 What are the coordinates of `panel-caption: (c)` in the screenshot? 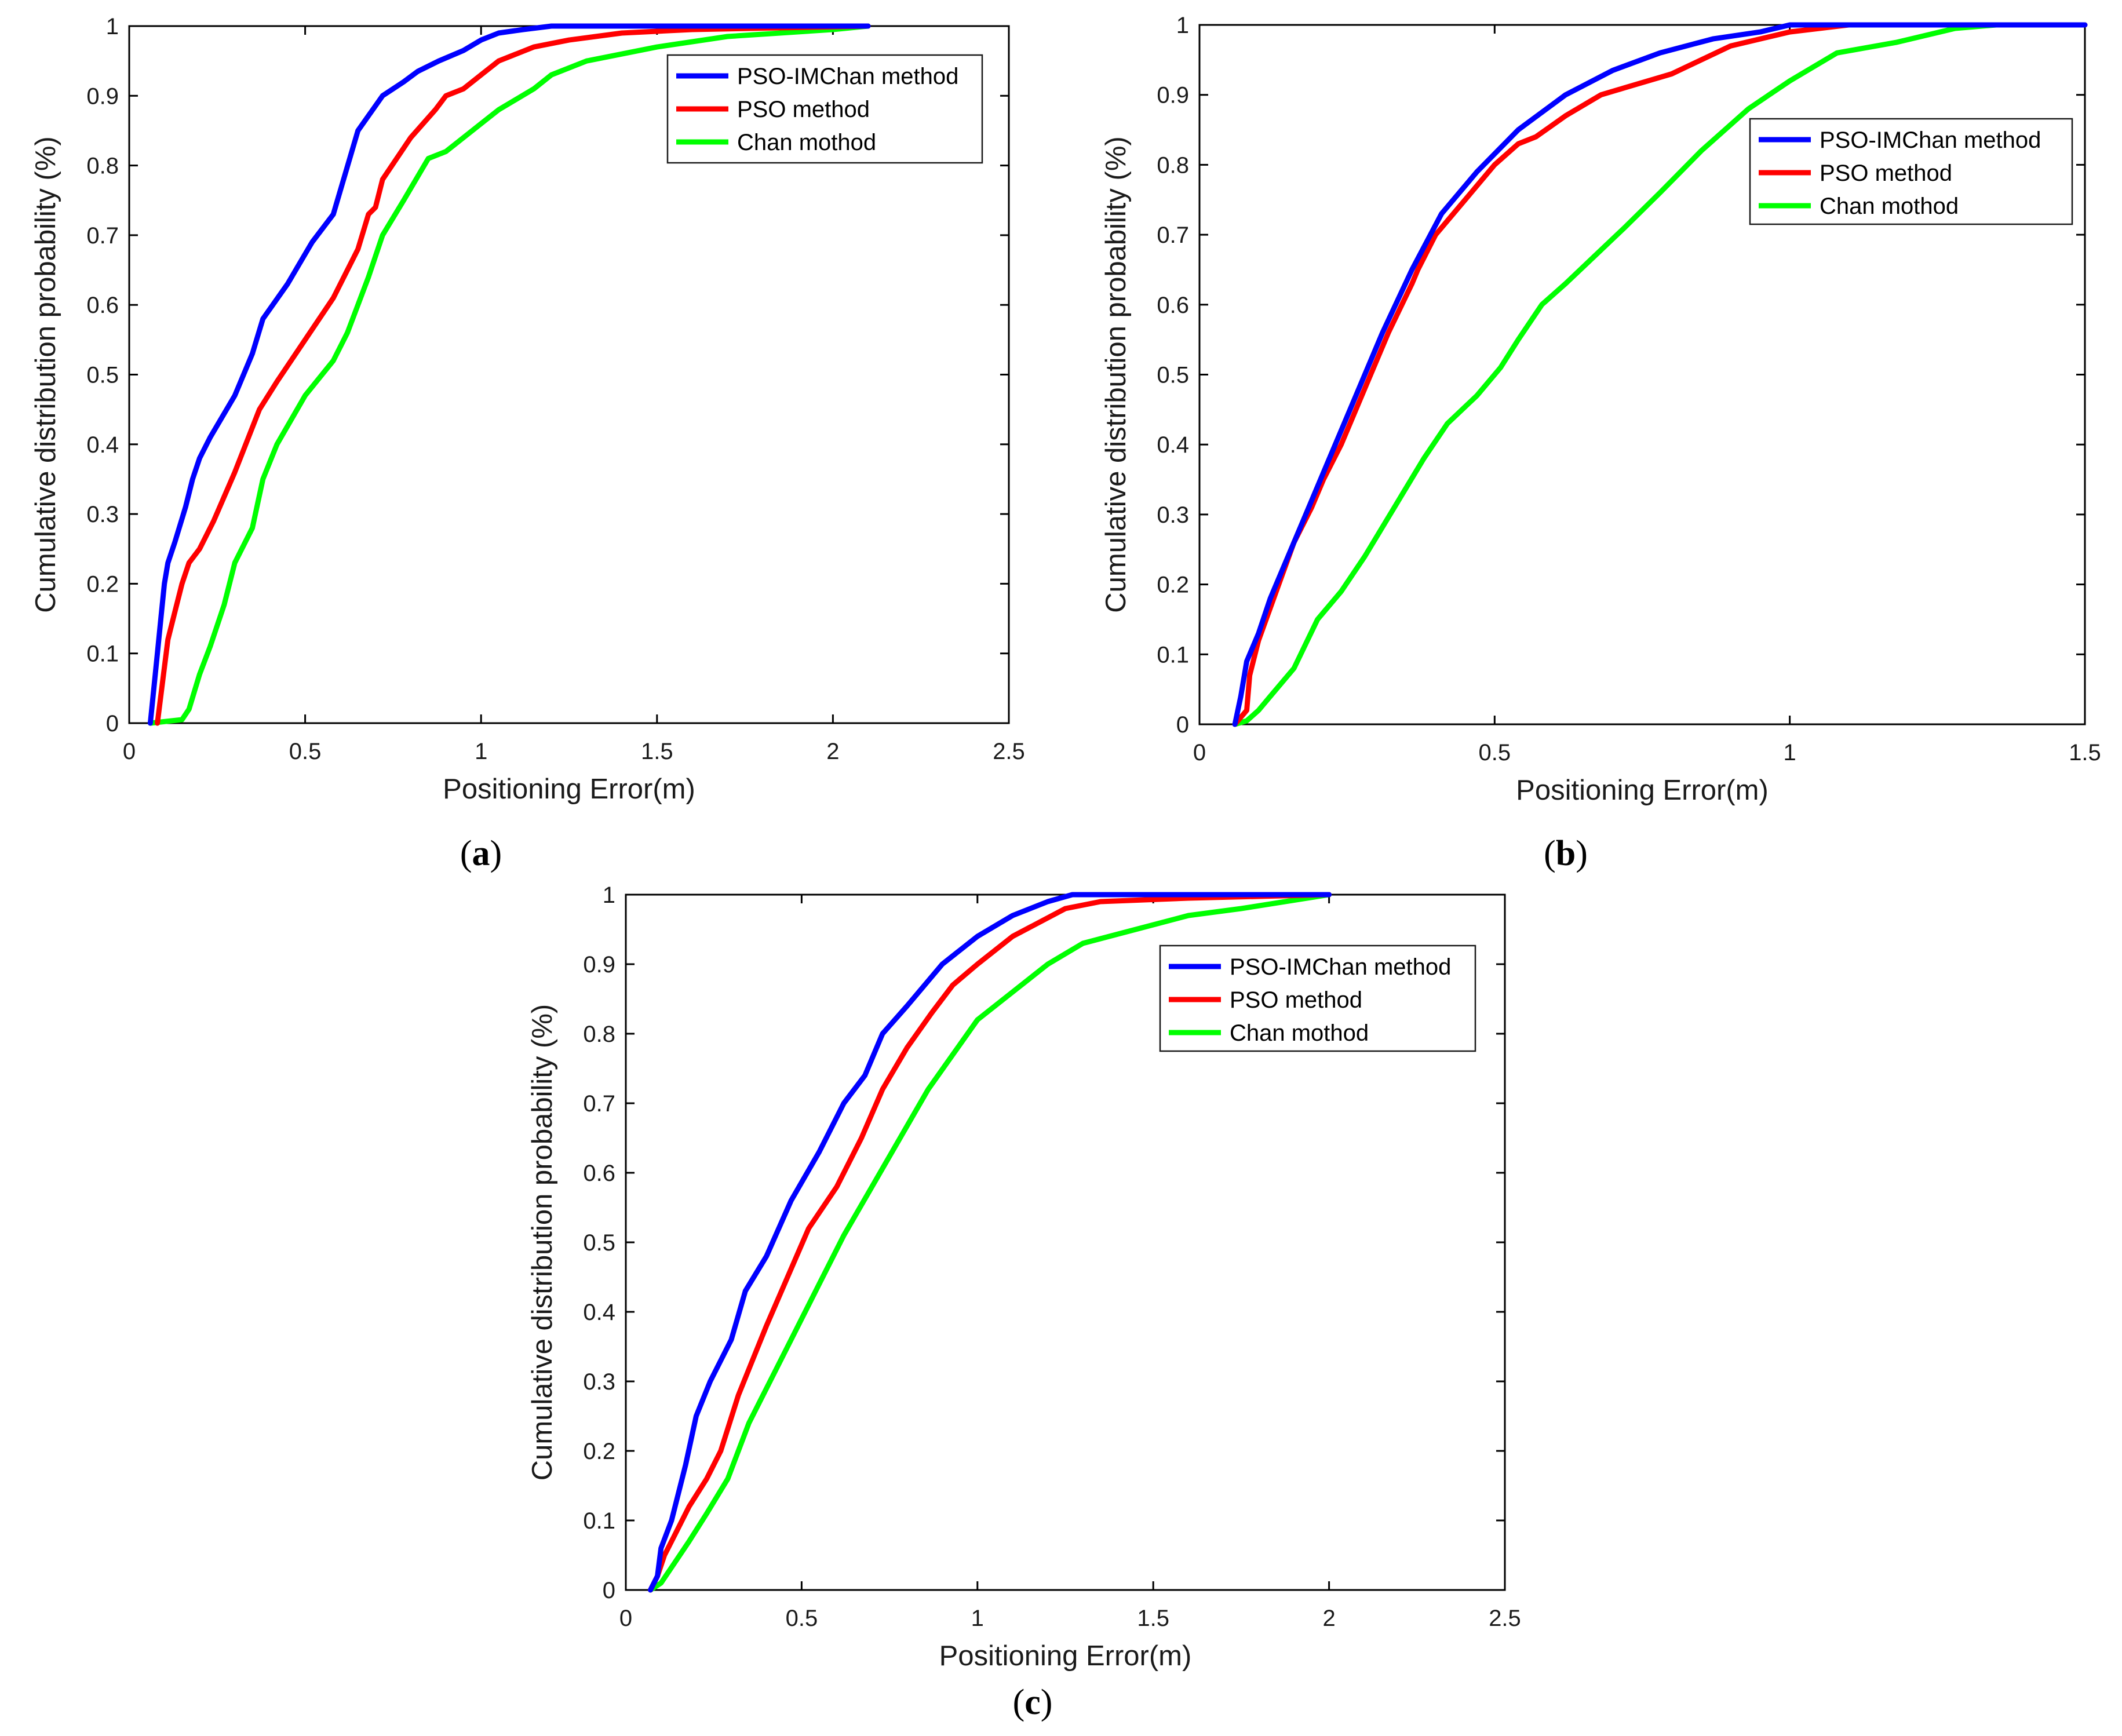 It's located at (1033, 1702).